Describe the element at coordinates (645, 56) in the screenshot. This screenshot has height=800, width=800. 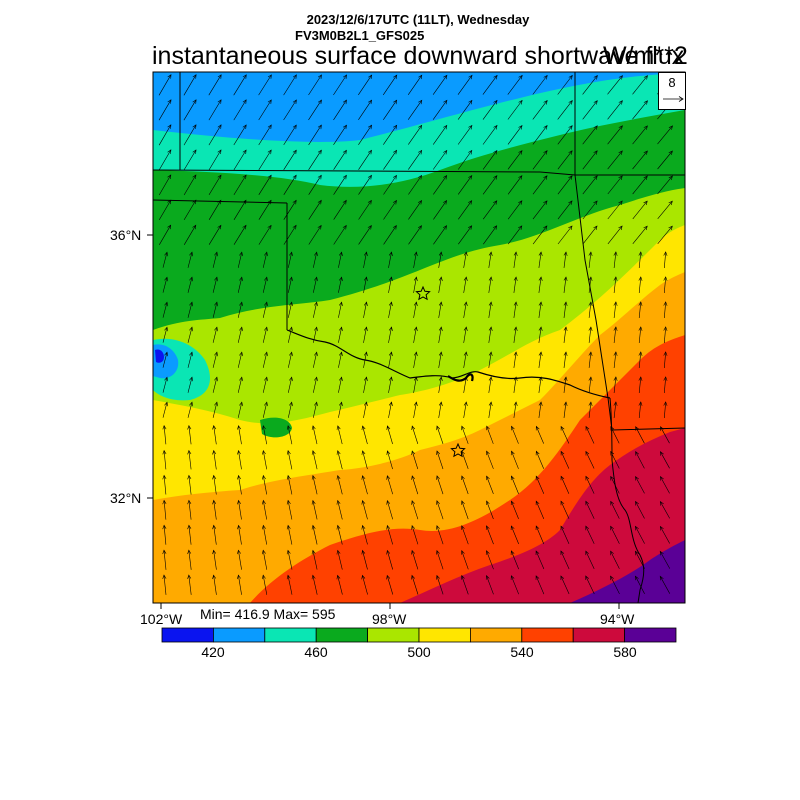
I see `units-label: W/m**2` at that location.